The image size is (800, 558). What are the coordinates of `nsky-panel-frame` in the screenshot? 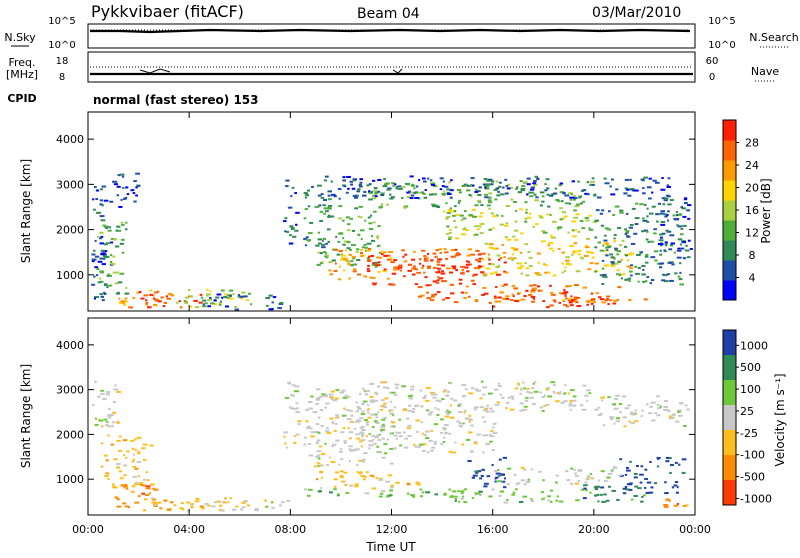 It's located at (391, 36).